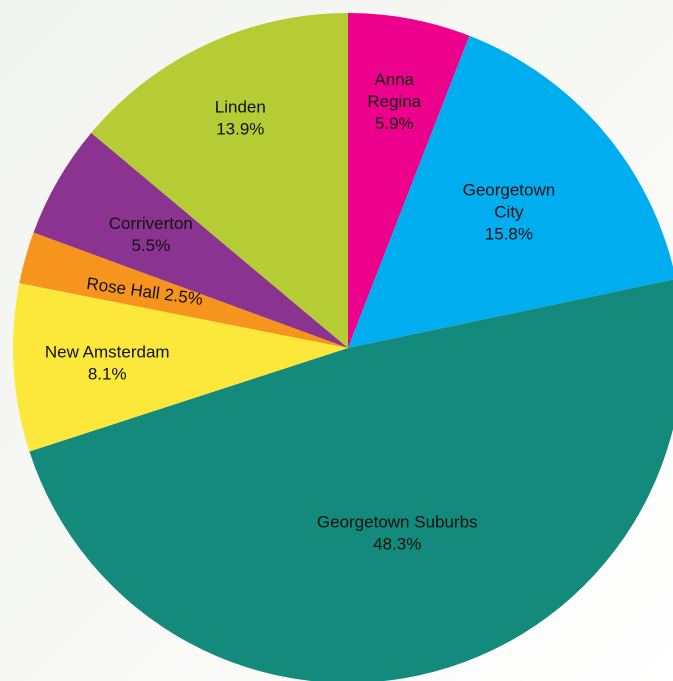  I want to click on pie-label-line: 13.9%, so click(240, 128).